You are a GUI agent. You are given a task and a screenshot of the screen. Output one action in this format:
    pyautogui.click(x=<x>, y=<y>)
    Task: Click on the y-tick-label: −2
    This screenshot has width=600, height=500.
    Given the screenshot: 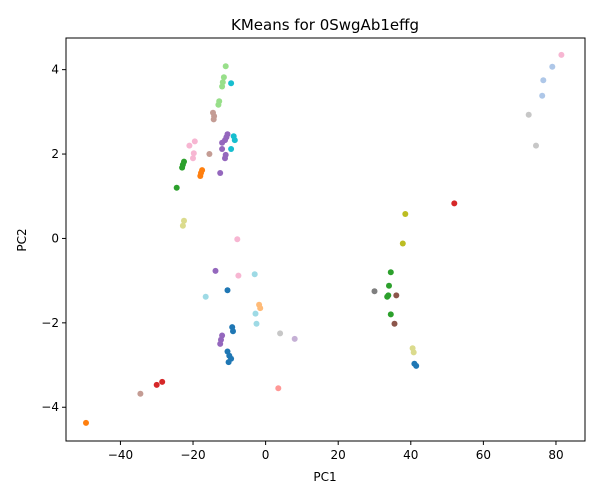 What is the action you would take?
    pyautogui.click(x=50, y=323)
    